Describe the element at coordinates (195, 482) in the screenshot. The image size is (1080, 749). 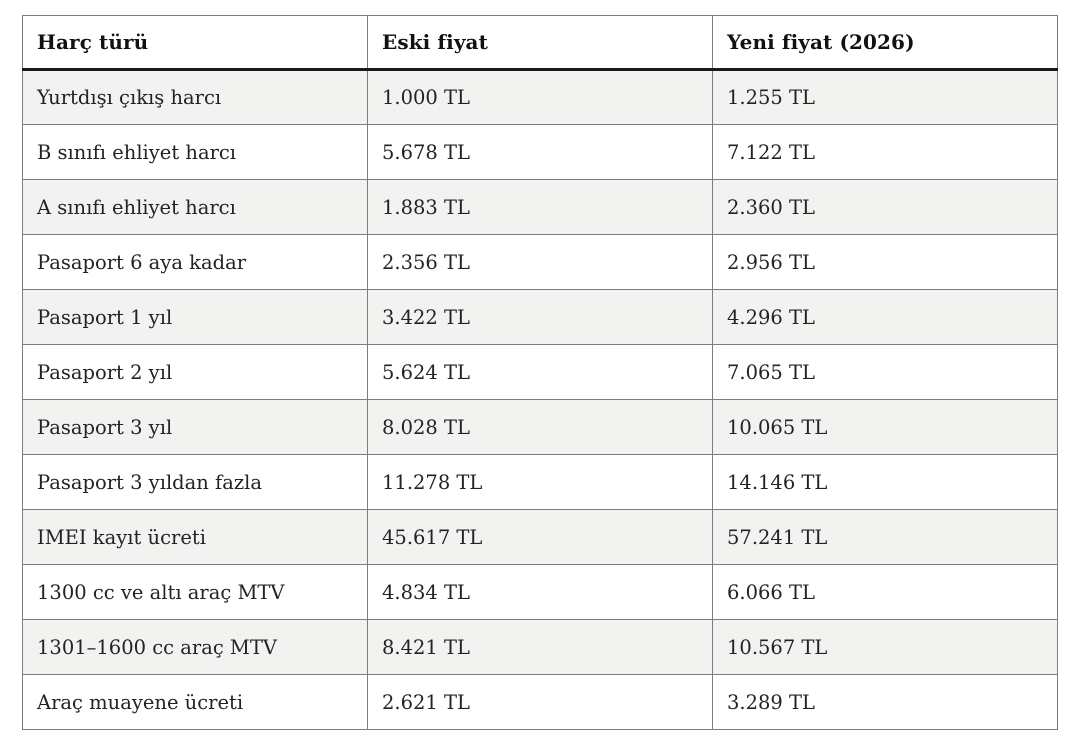
I see `cell-fee-type: Pasaport 3 yıldan fazla` at that location.